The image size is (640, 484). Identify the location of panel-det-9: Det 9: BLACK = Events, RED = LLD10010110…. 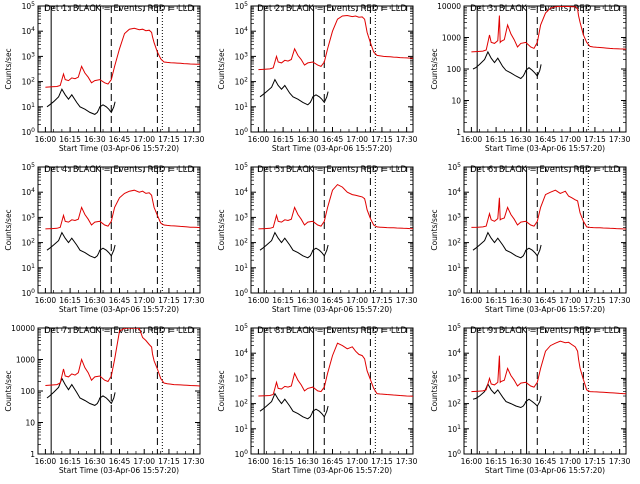
(530, 399).